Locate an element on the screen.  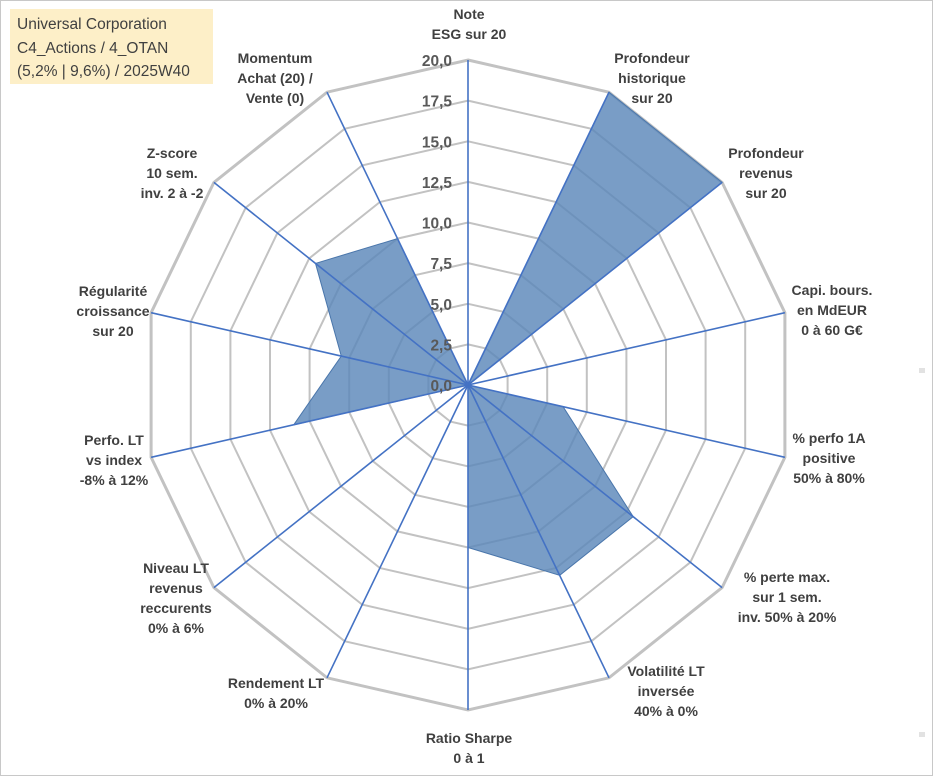
axis-label: Capi. bours. en MdEUR 0 à 60 G€ is located at coordinates (832, 310).